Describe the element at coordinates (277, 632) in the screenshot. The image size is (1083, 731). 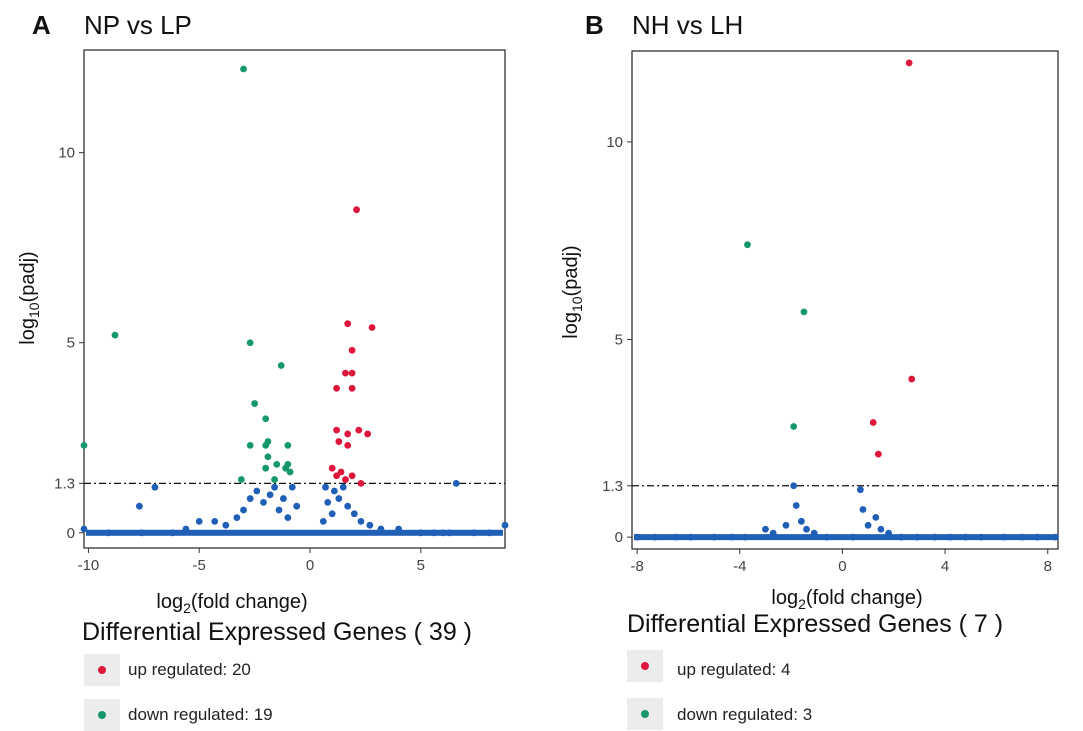
I see `legend-title-a: Differential Expressed Genes ( 39 )` at that location.